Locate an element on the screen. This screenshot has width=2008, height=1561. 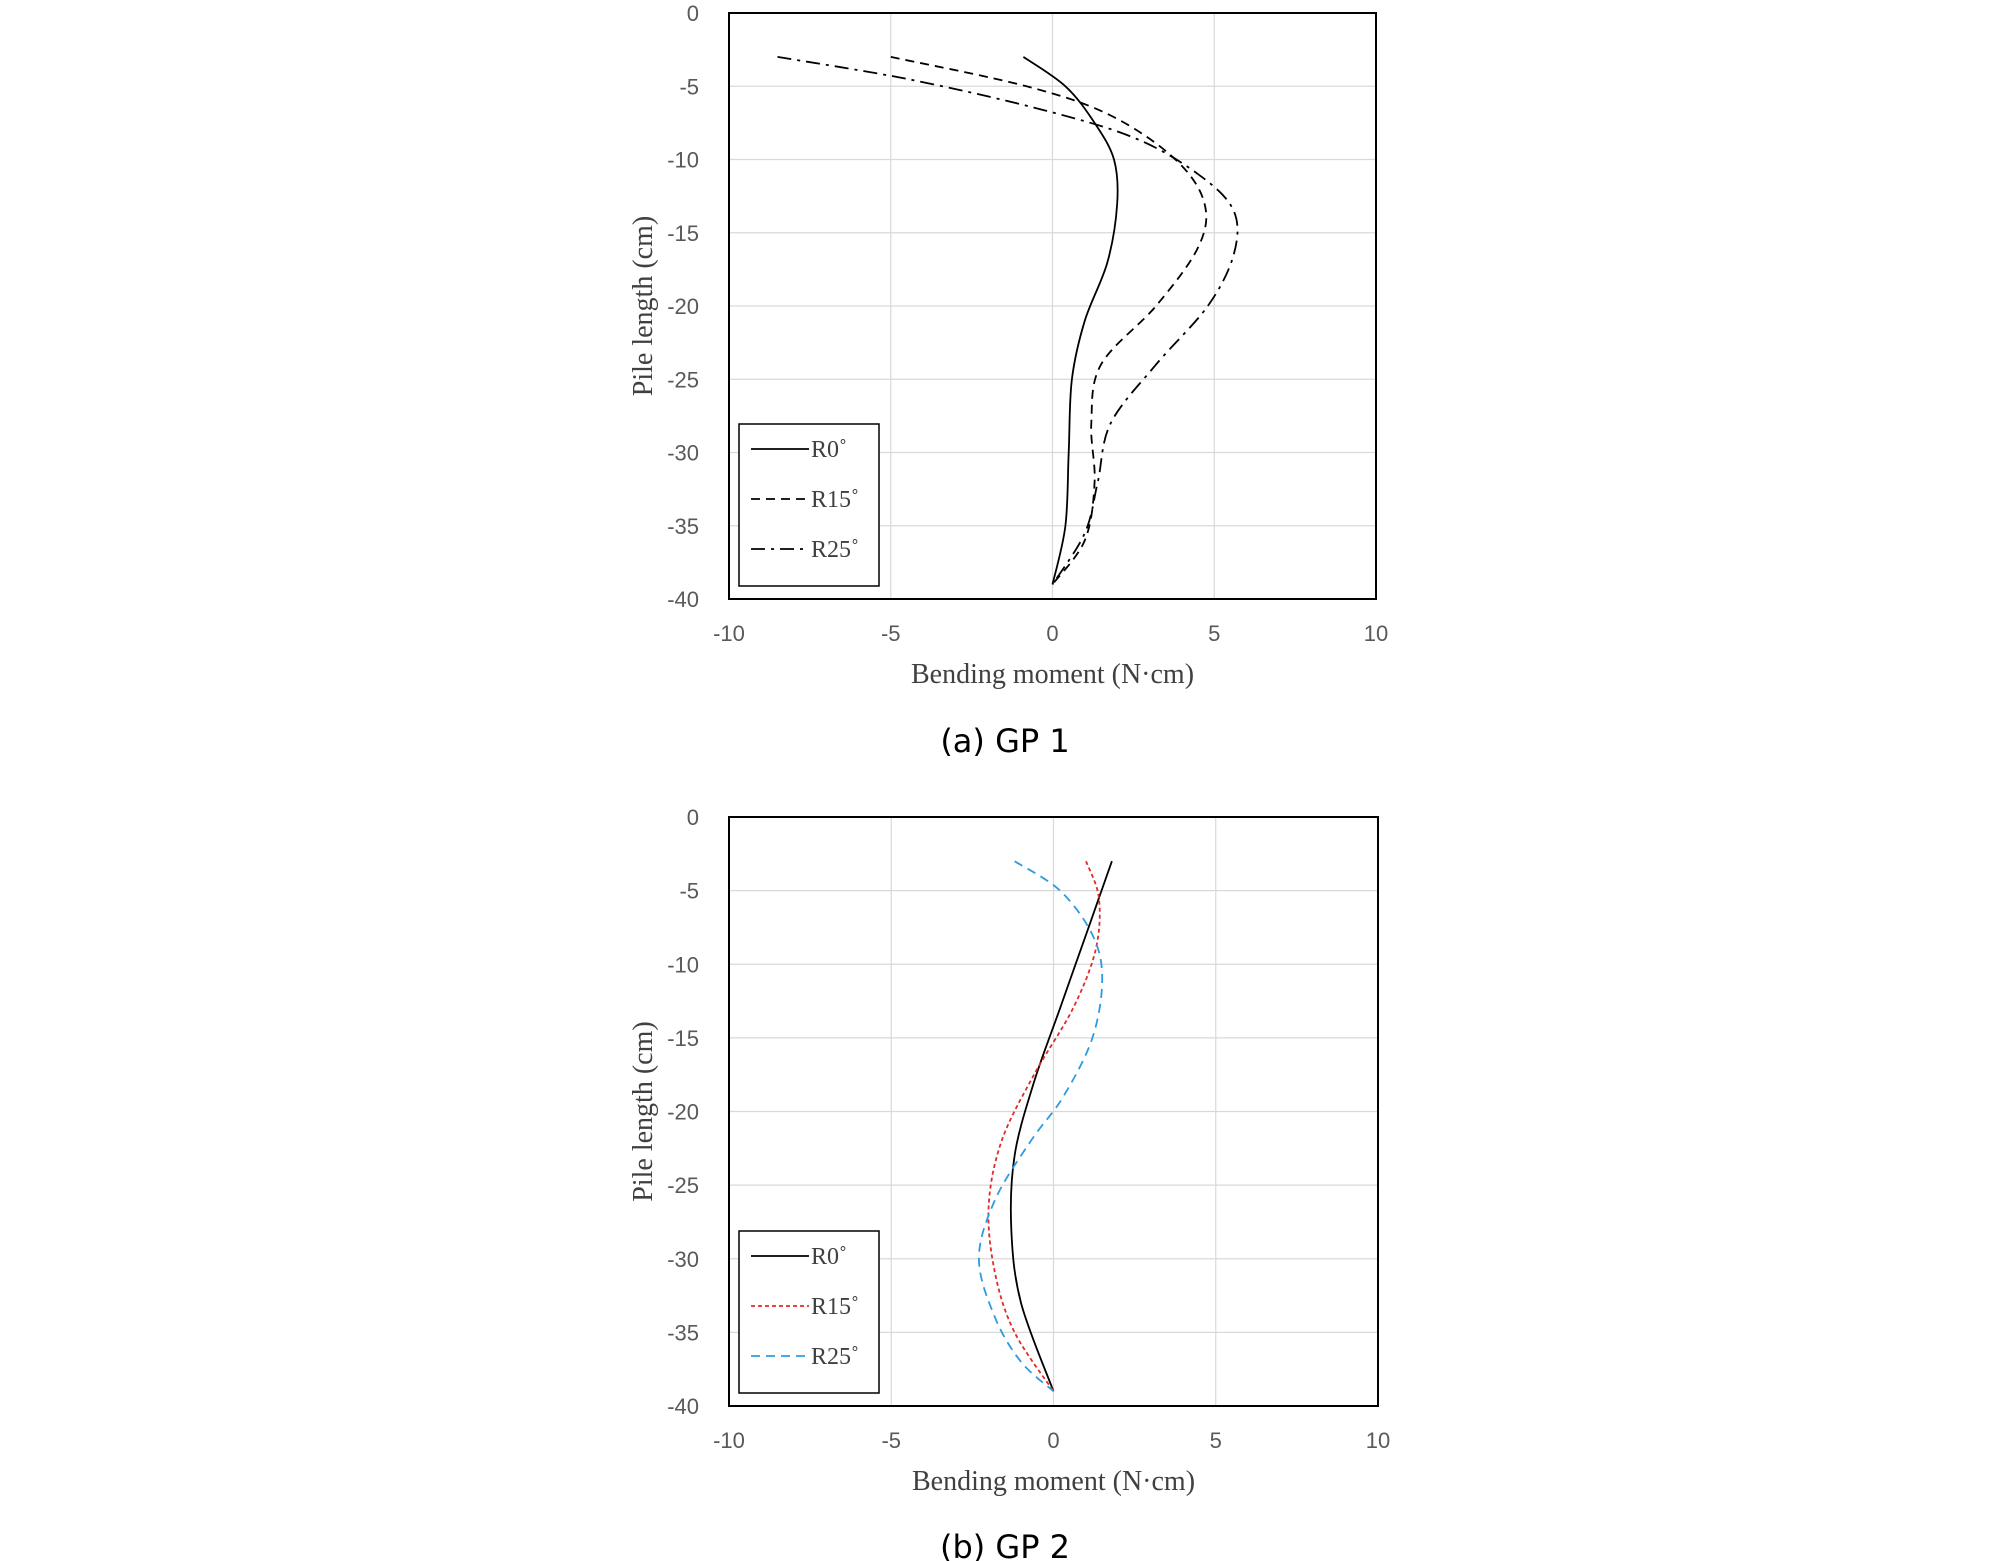
chart-gp1-y-ticks: 0 -5 -10 -15 -20 -25 -30 -35 -40 is located at coordinates (683, 306).